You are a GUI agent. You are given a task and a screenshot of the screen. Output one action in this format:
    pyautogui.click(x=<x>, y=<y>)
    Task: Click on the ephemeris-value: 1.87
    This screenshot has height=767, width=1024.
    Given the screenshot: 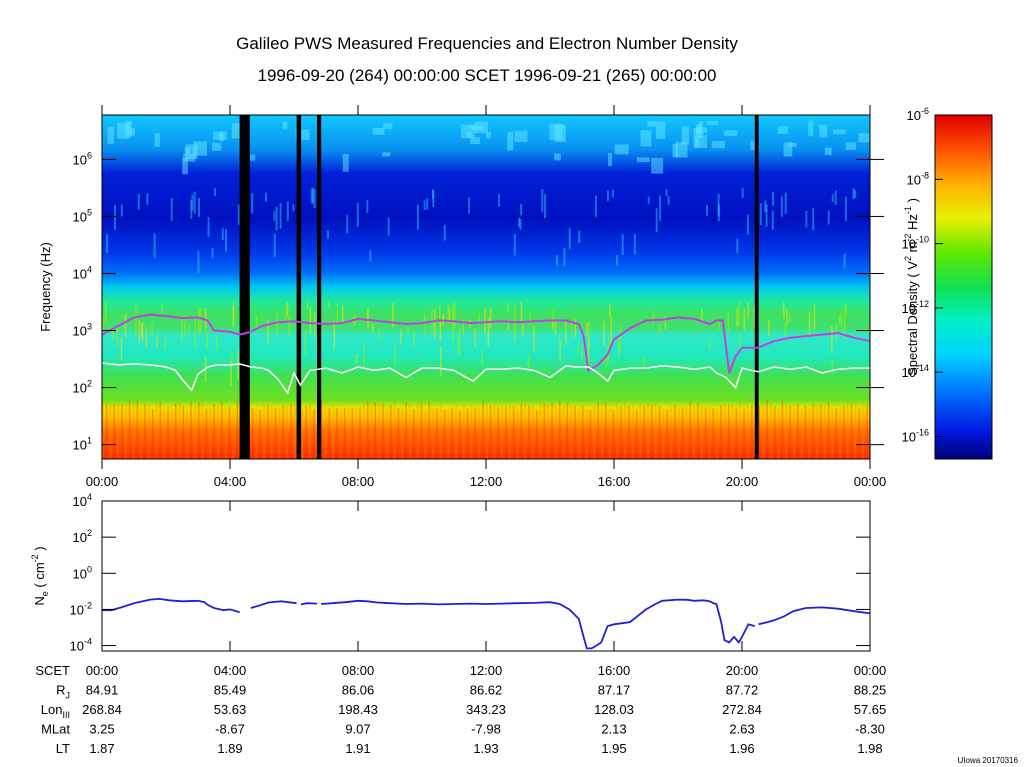 What is the action you would take?
    pyautogui.click(x=101, y=748)
    